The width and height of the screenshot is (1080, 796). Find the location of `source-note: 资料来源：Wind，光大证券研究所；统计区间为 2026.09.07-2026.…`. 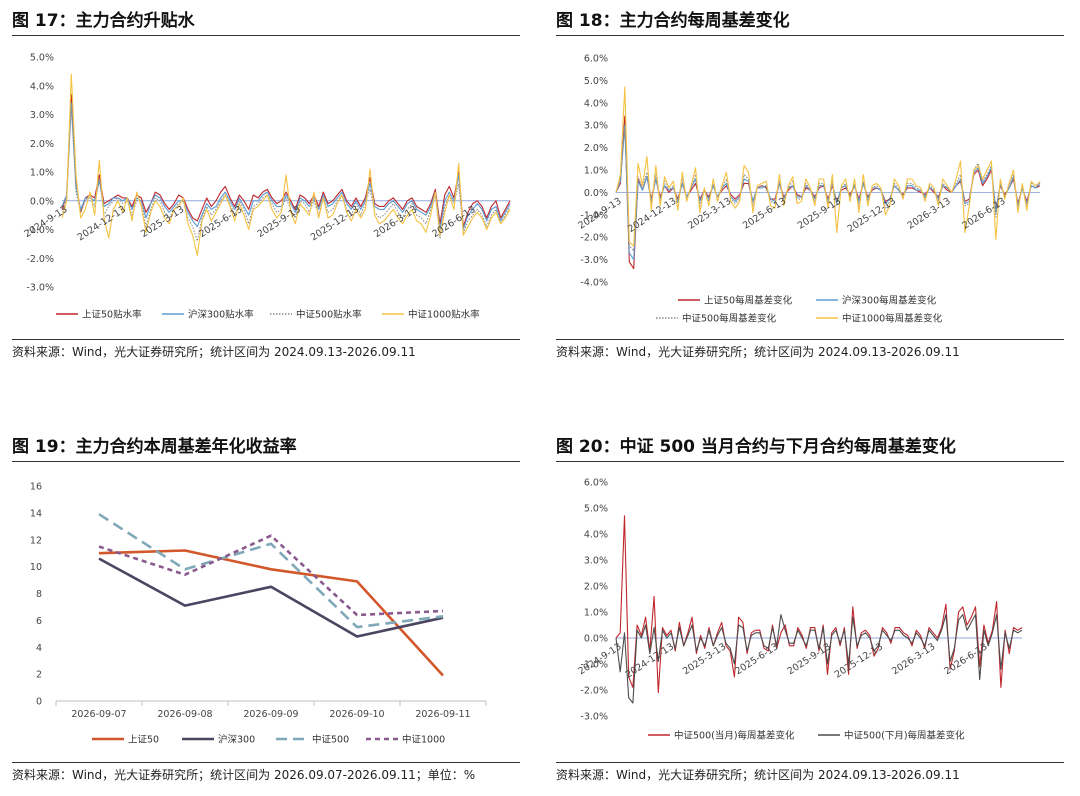

source-note: 资料来源：Wind，光大证券研究所；统计区间为 2026.09.07-2026.… is located at coordinates (244, 775).